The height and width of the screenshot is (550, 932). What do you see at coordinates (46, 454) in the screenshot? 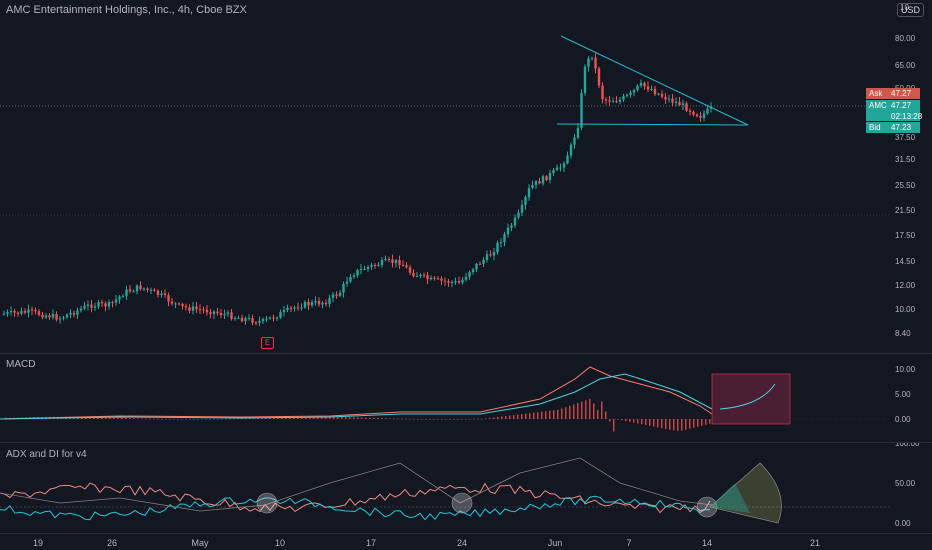
I see `adx-label: ADX and DI for v4` at bounding box center [46, 454].